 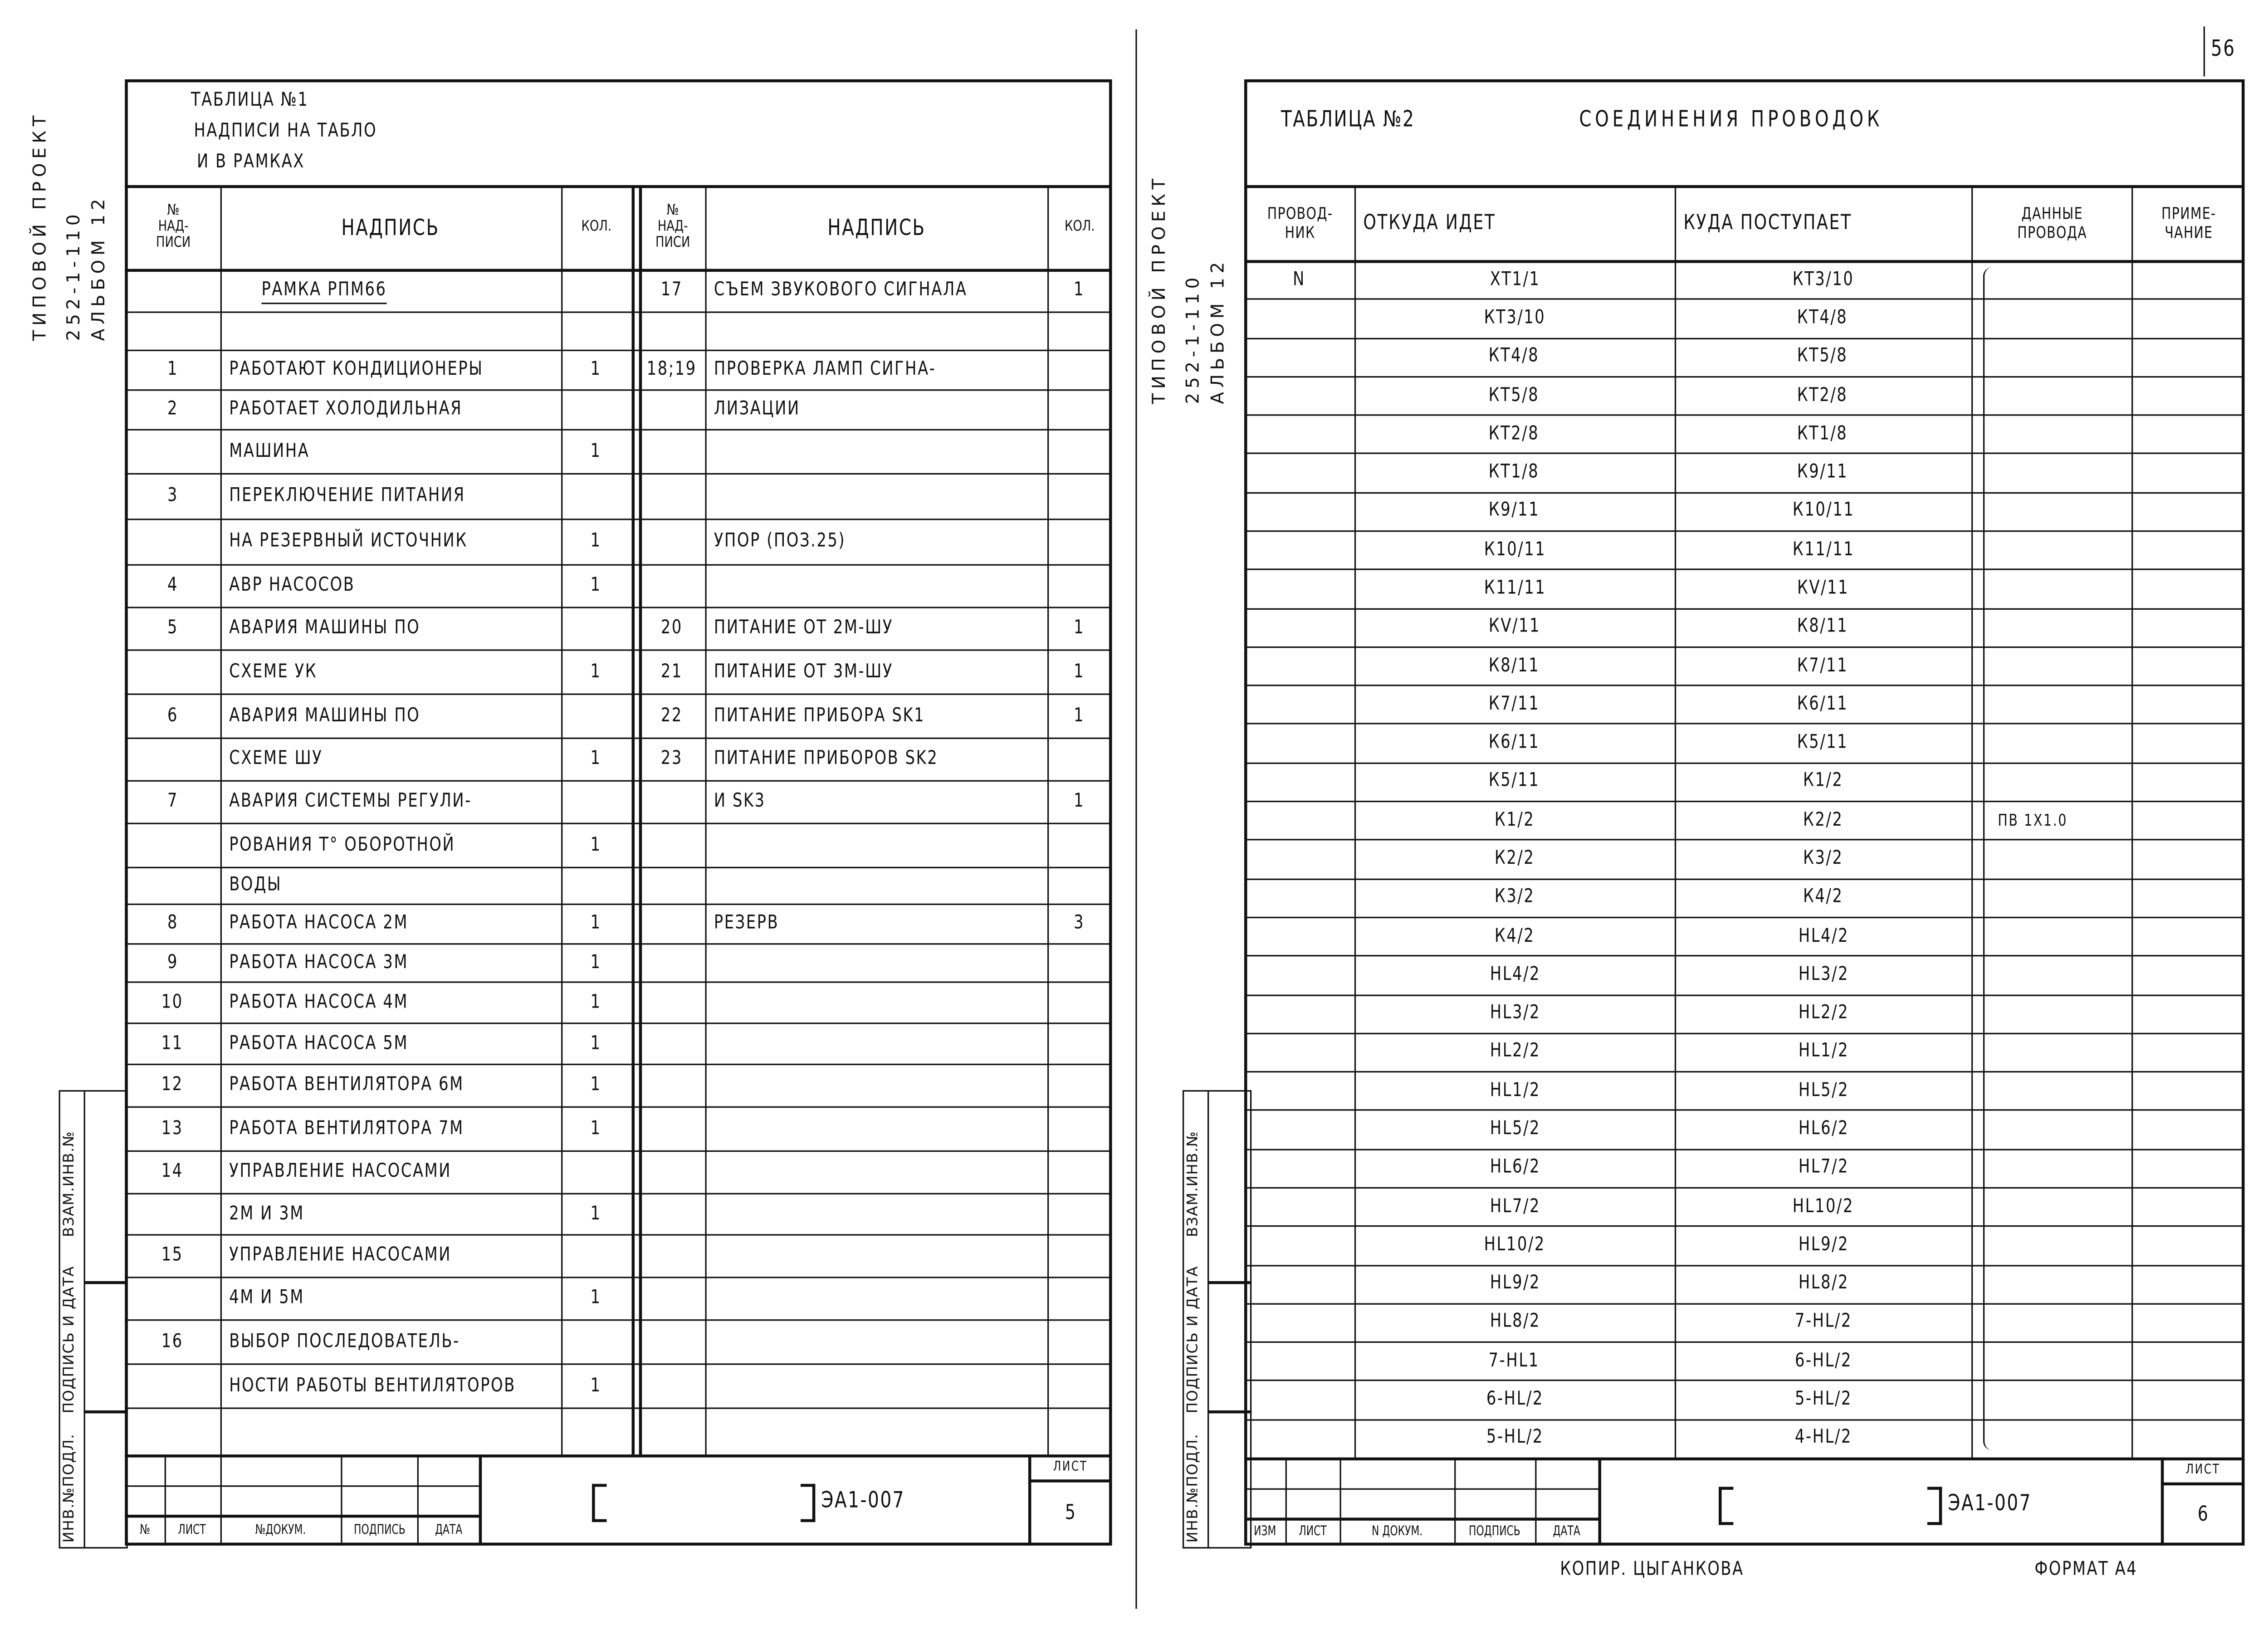 I want to click on row-text-cell: Работа насоса 4М, so click(x=391, y=1002).